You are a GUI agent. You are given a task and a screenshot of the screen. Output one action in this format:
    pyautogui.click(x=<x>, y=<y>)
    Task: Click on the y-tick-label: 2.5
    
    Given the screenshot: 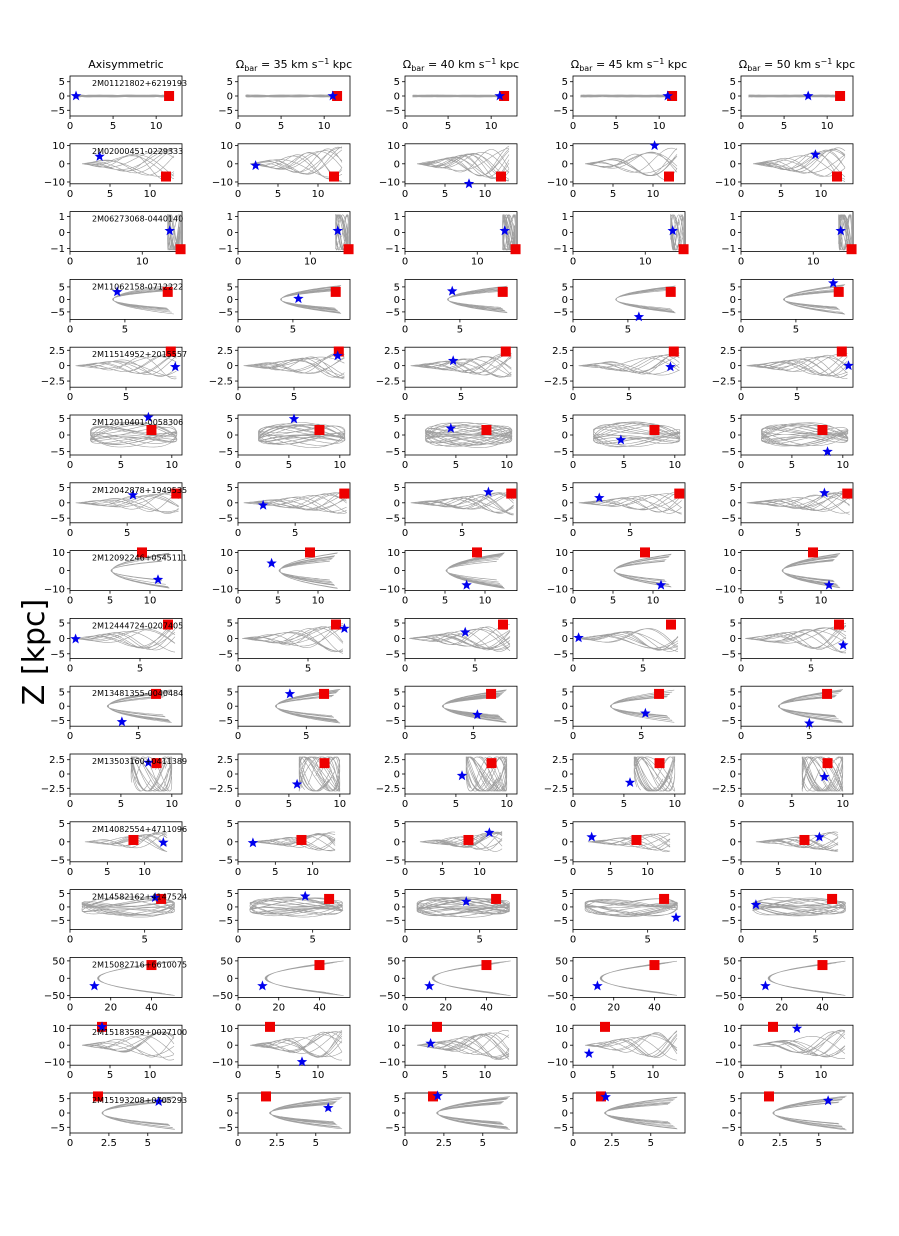 What is the action you would take?
    pyautogui.click(x=225, y=351)
    